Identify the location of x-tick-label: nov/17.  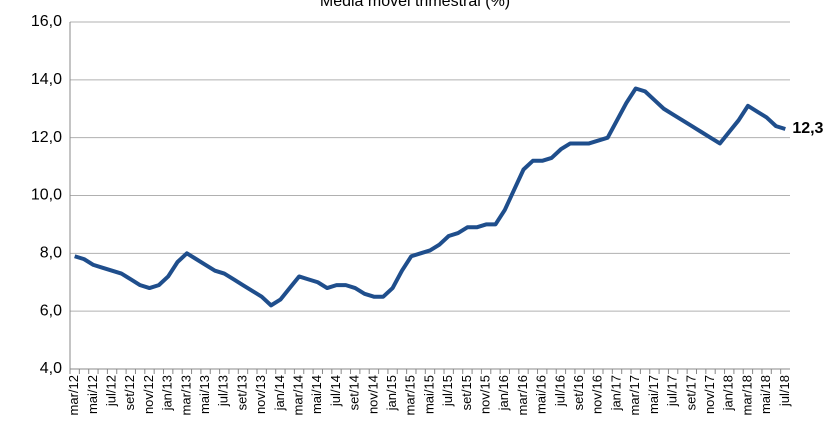
(709, 394).